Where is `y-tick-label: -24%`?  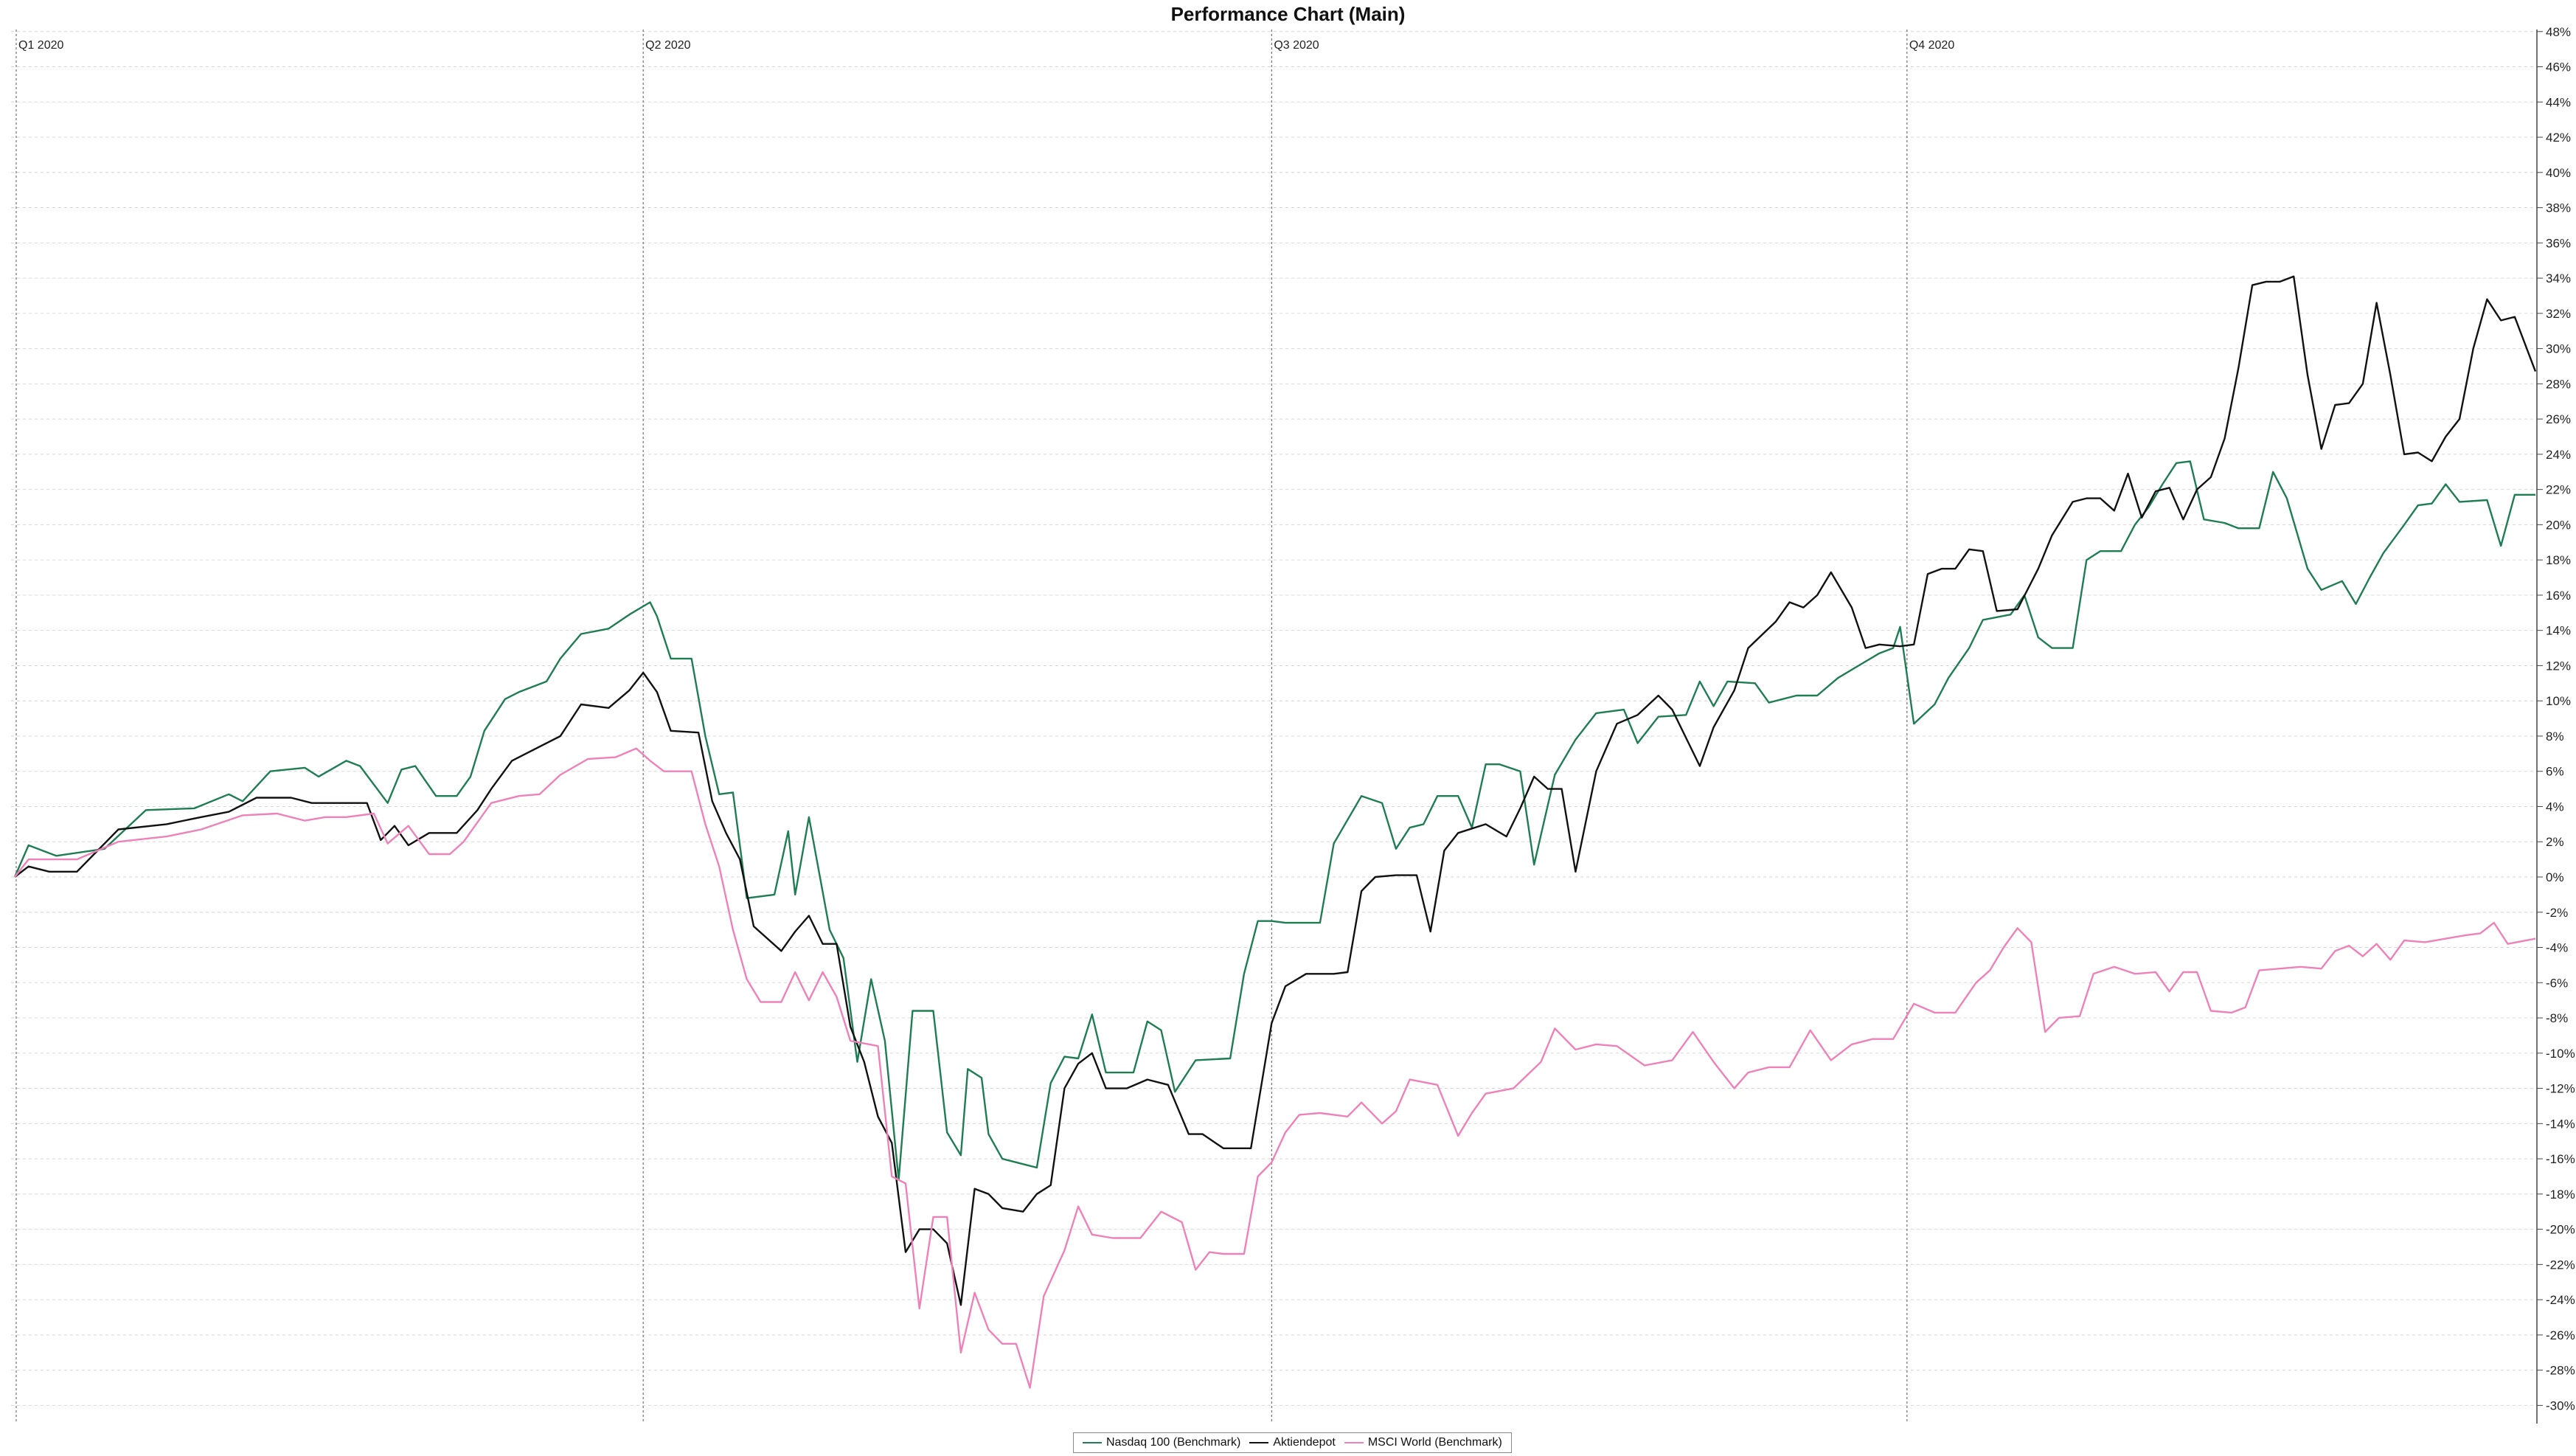
y-tick-label: -24% is located at coordinates (2560, 1300).